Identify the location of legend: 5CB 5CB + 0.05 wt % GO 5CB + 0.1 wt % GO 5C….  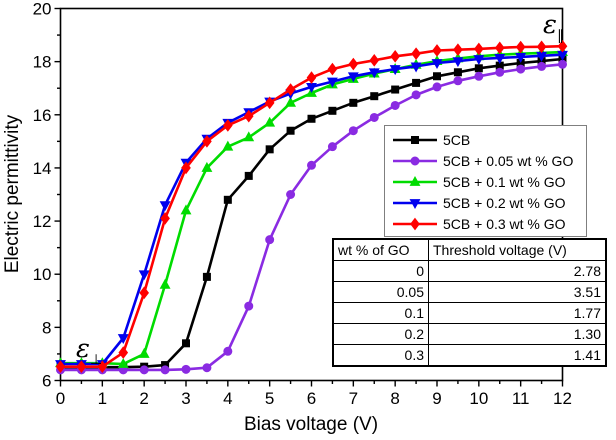
(485, 181).